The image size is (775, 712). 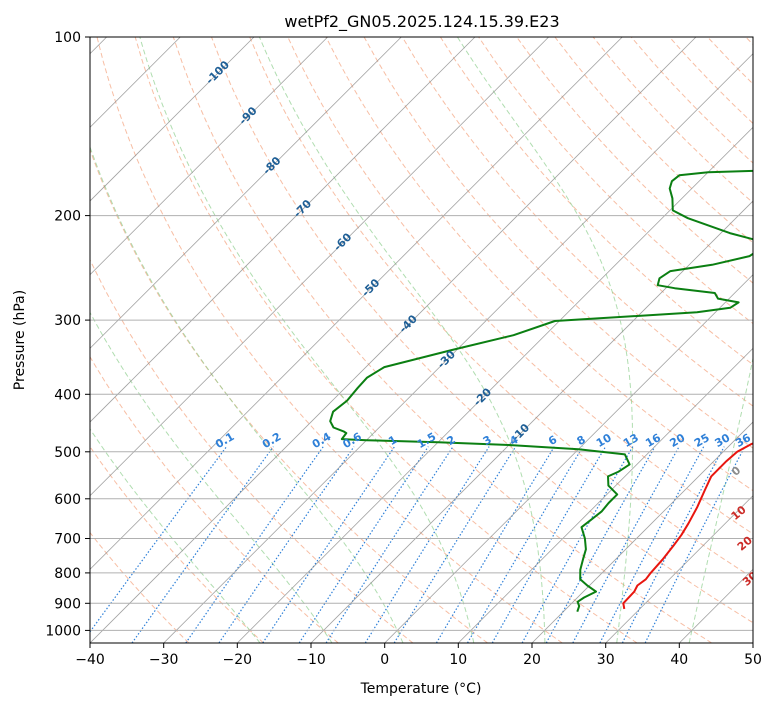 What do you see at coordinates (67, 38) in the screenshot?
I see `y-tick-label: 100` at bounding box center [67, 38].